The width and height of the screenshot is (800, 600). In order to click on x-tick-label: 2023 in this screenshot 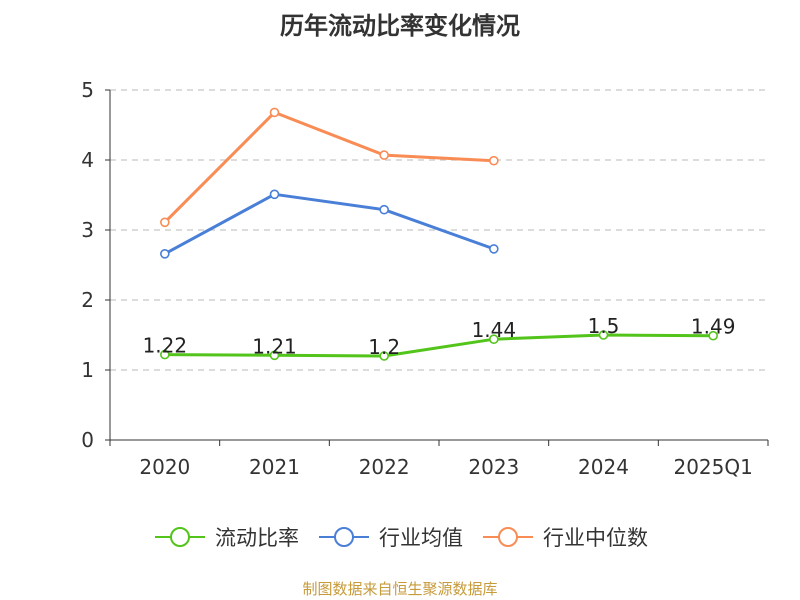, I will do `click(493, 467)`.